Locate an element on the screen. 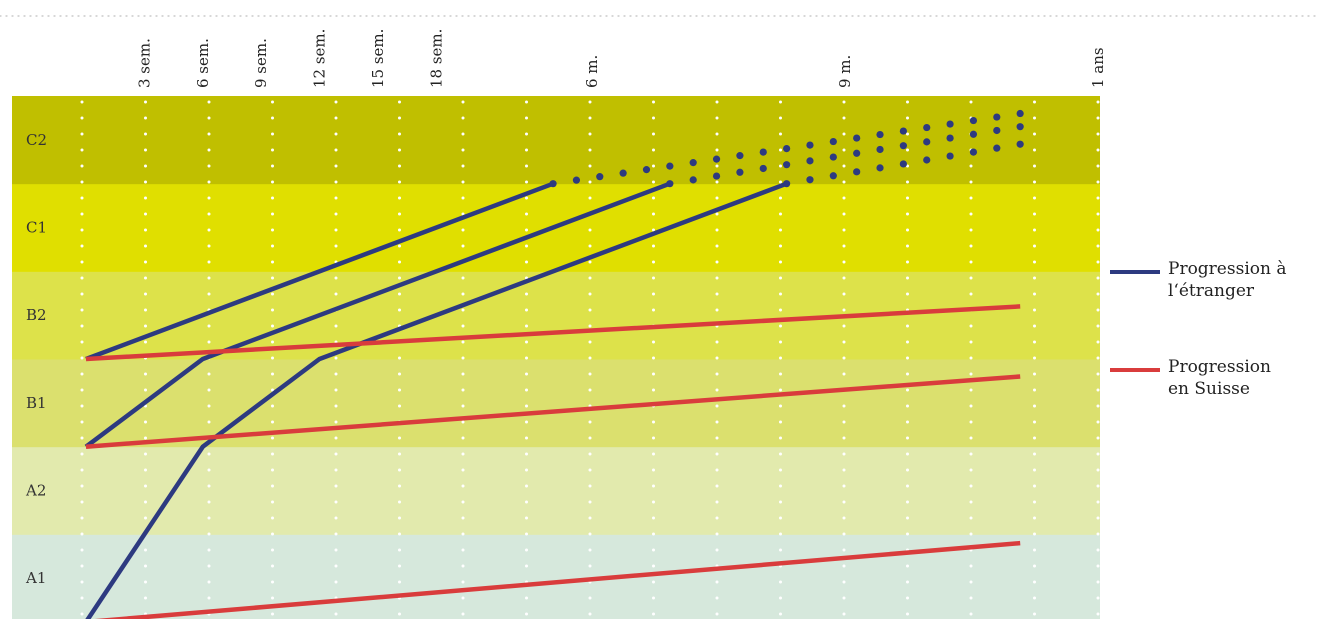  x-tick-label: 9 sem. is located at coordinates (261, 63).